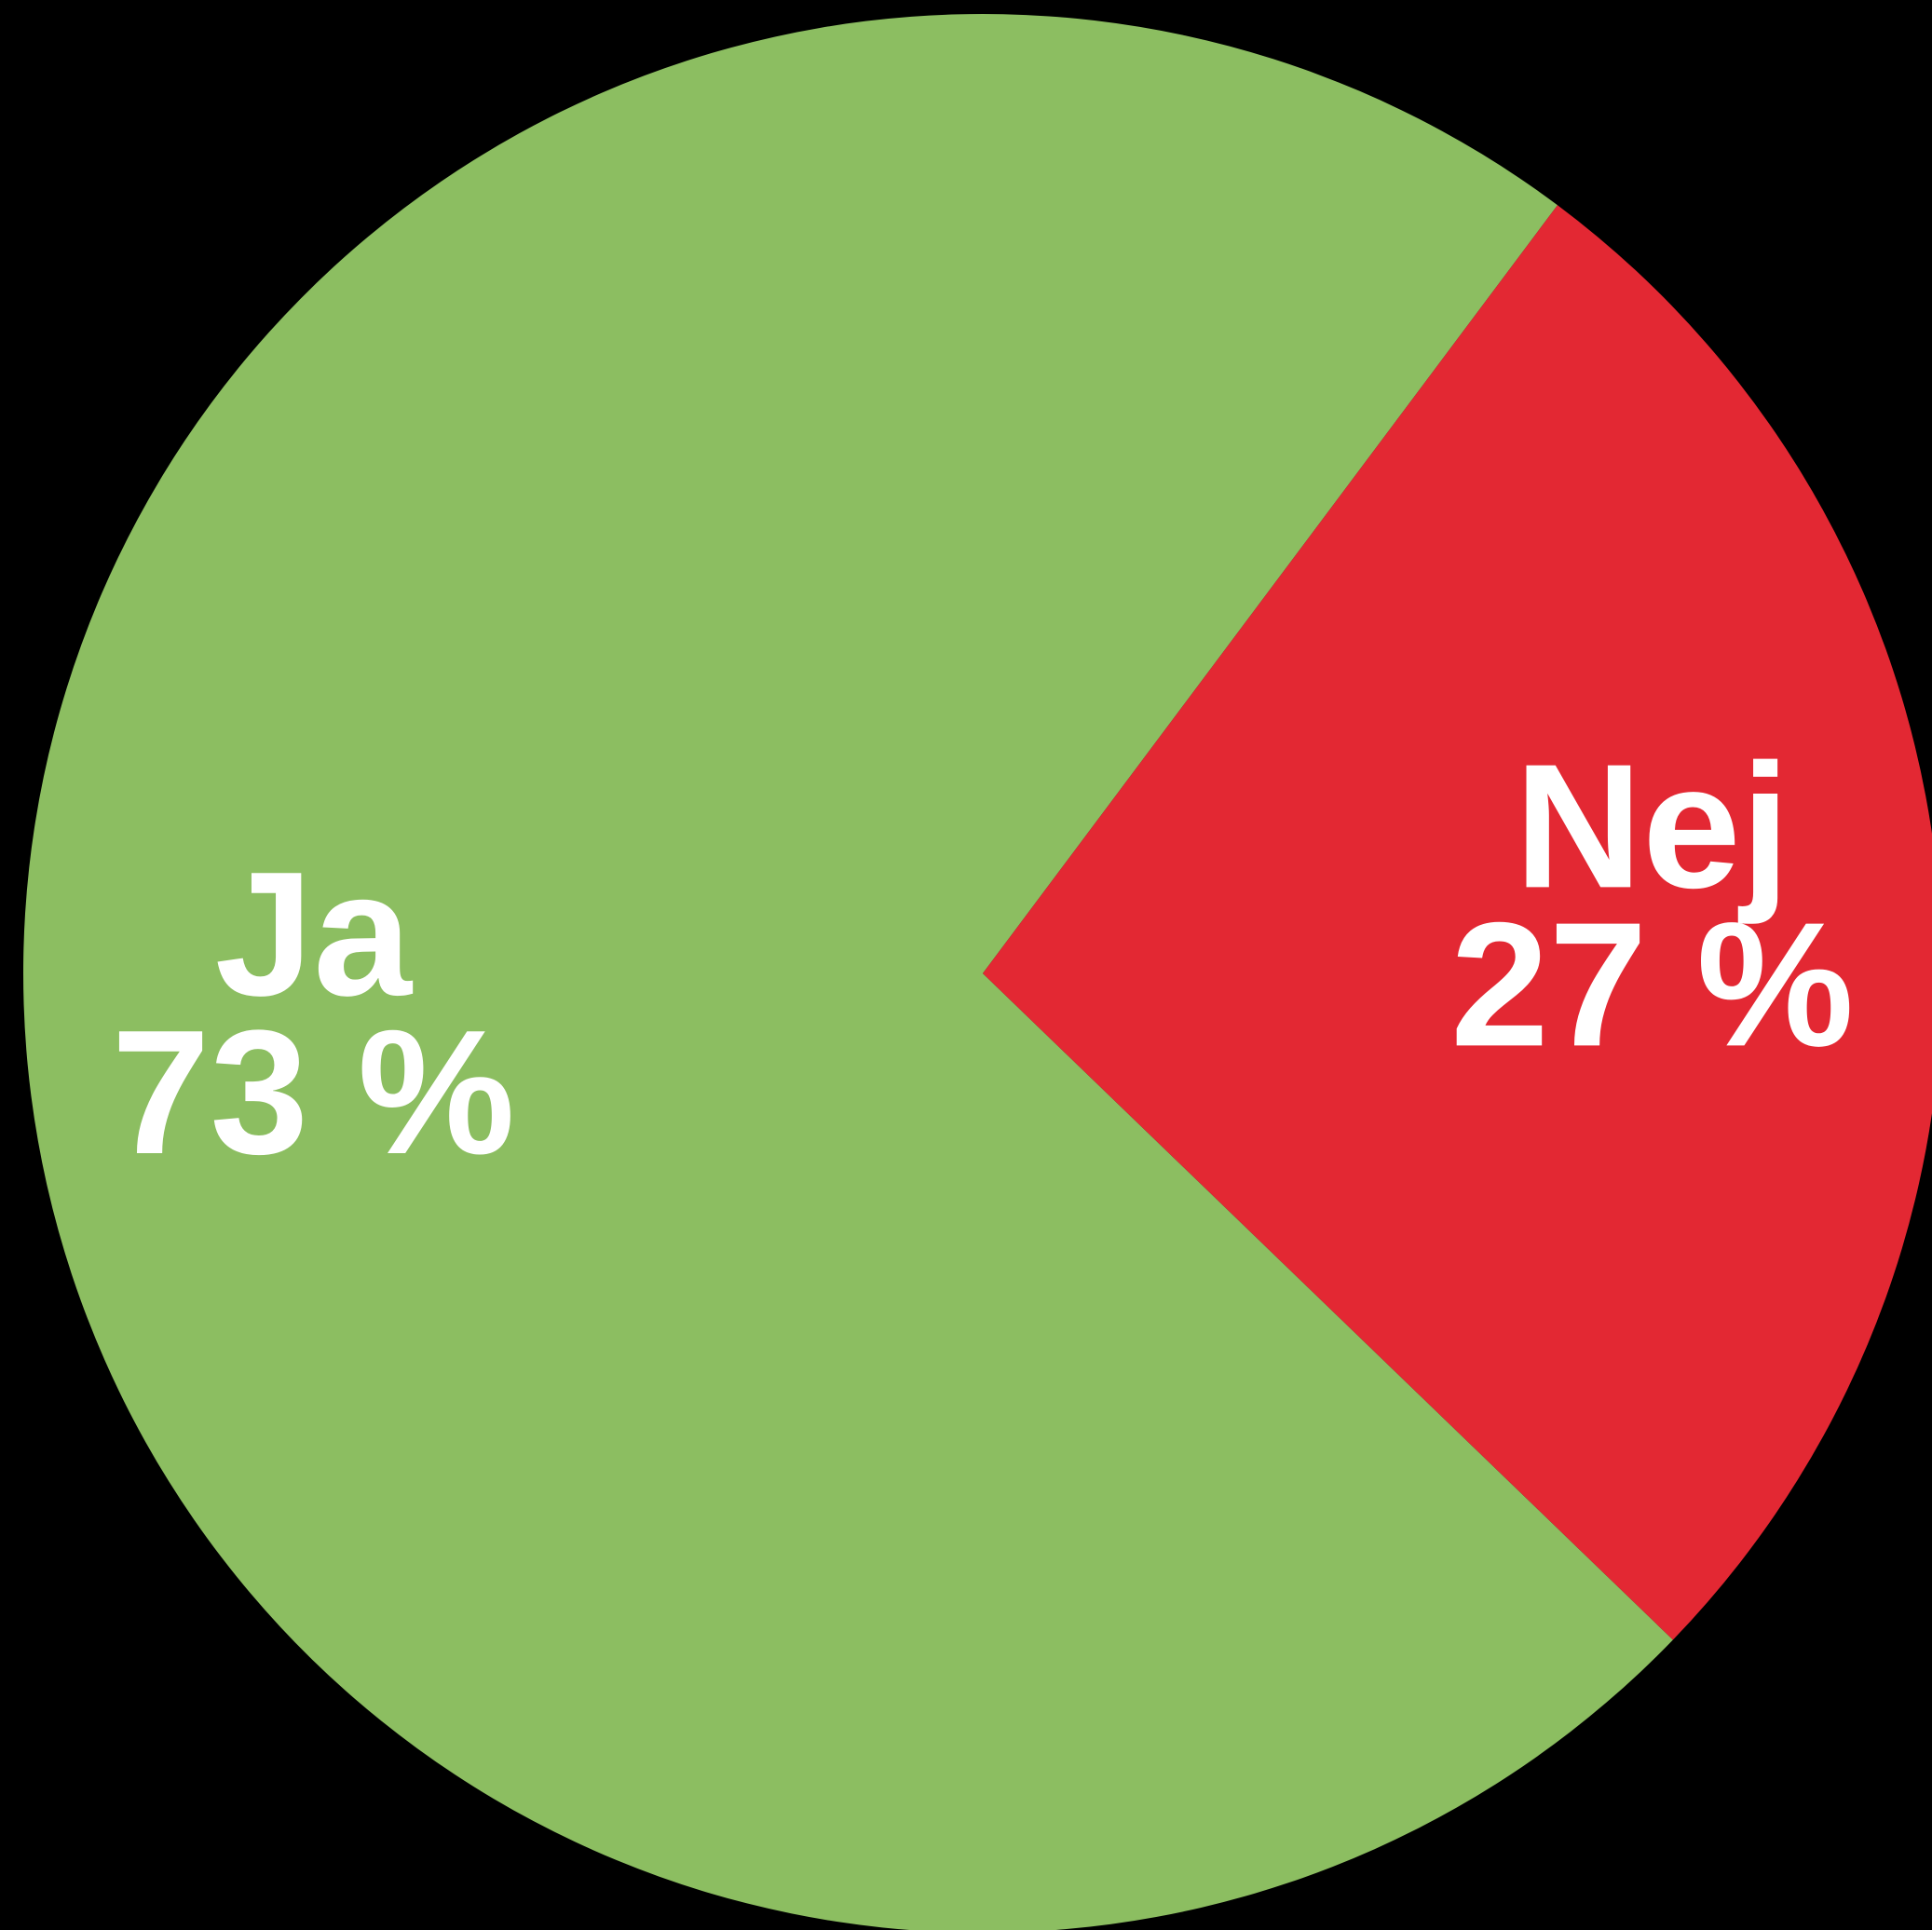 The height and width of the screenshot is (1930, 1932). Describe the element at coordinates (1652, 984) in the screenshot. I see `slice-value-label: 27 %` at that location.